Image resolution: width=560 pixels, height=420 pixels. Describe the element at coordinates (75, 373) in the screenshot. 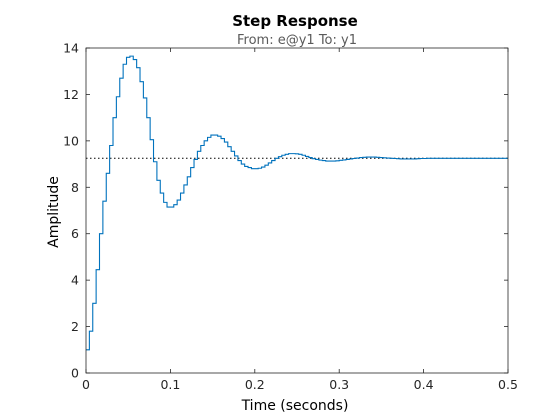

I see `y-tick-label: 0` at that location.